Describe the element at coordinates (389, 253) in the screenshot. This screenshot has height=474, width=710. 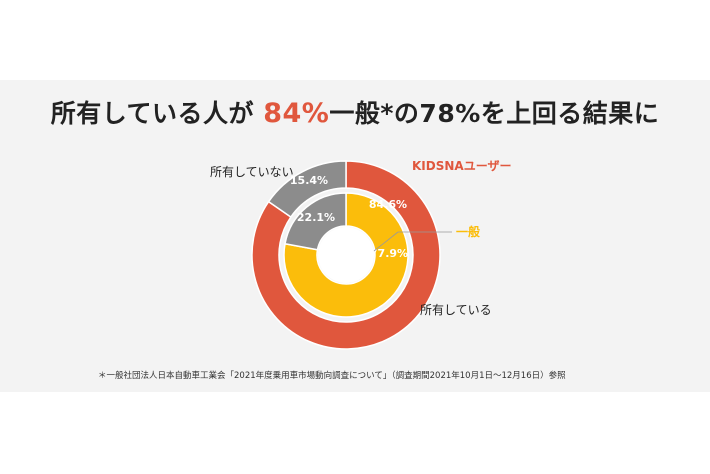
I see `inner-owned-label: 77.9%` at that location.